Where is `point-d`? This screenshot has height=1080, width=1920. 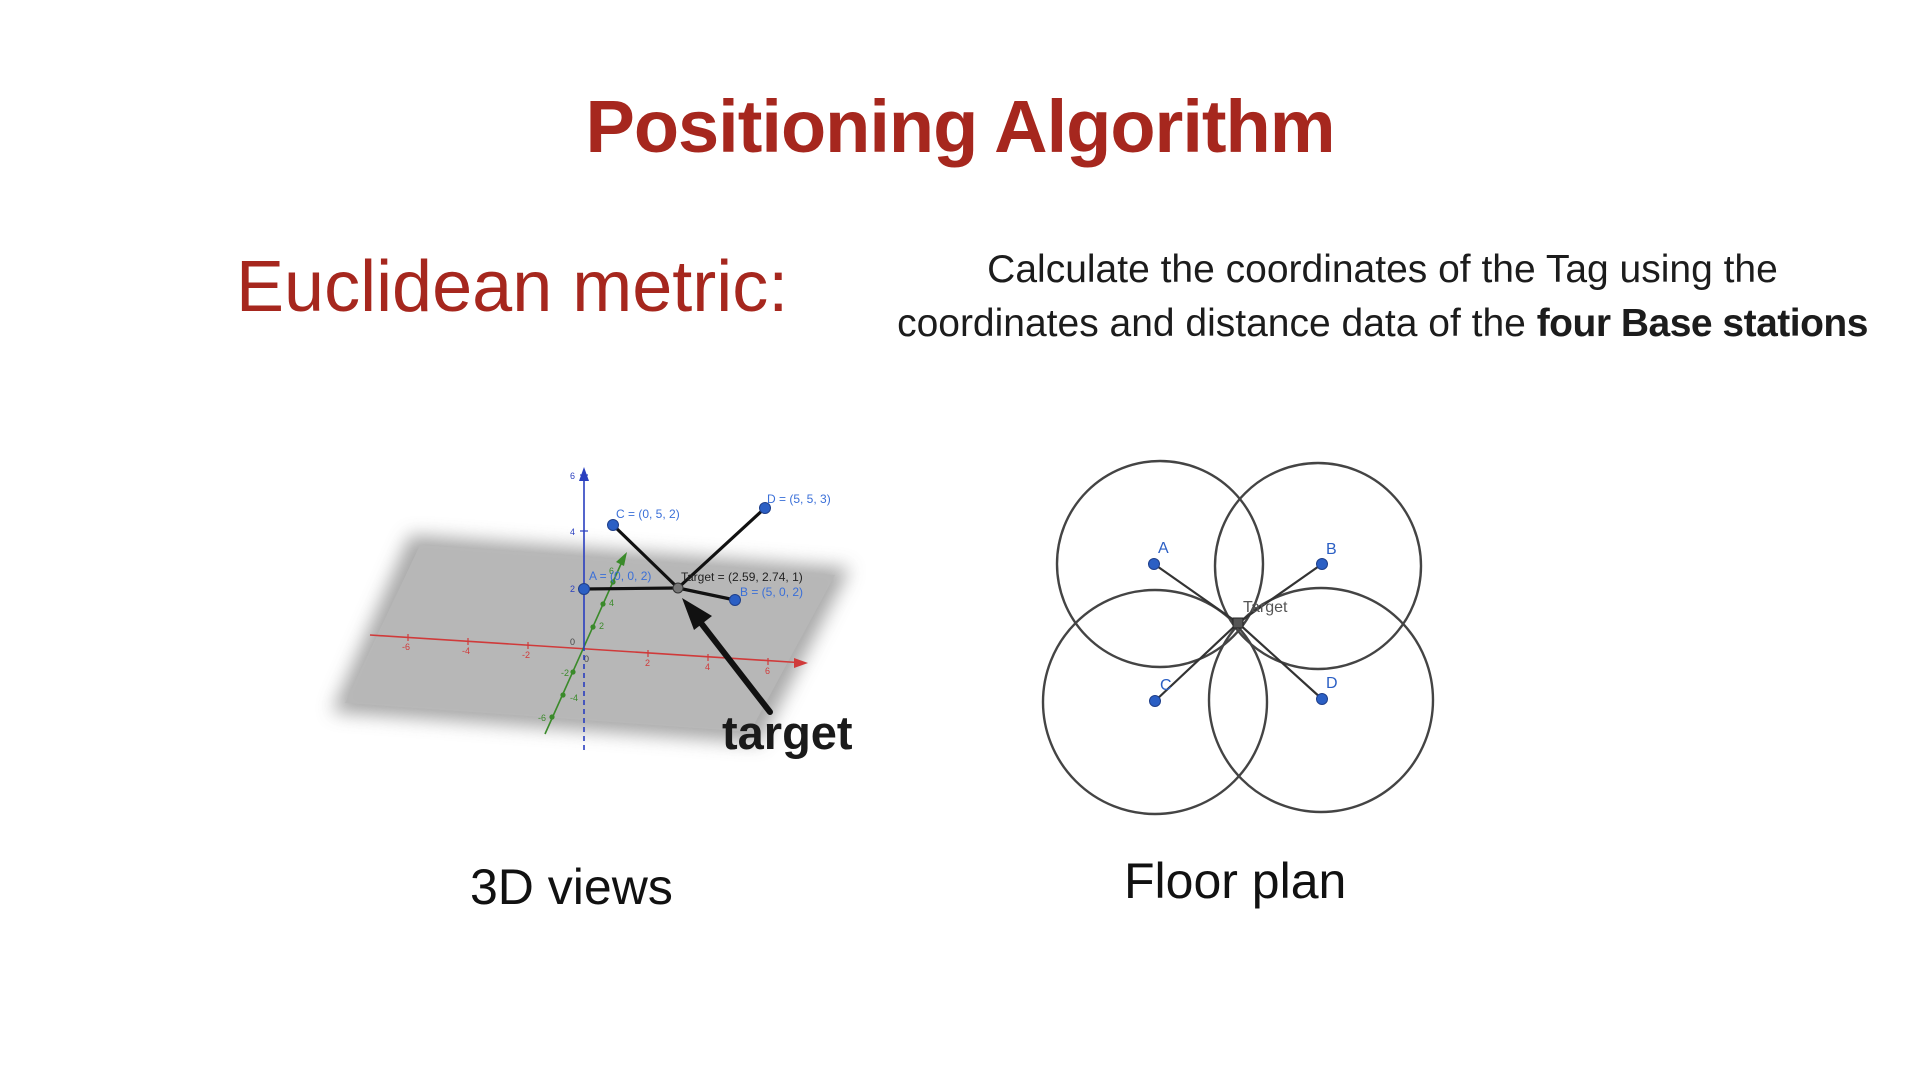
point-d is located at coordinates (765, 508).